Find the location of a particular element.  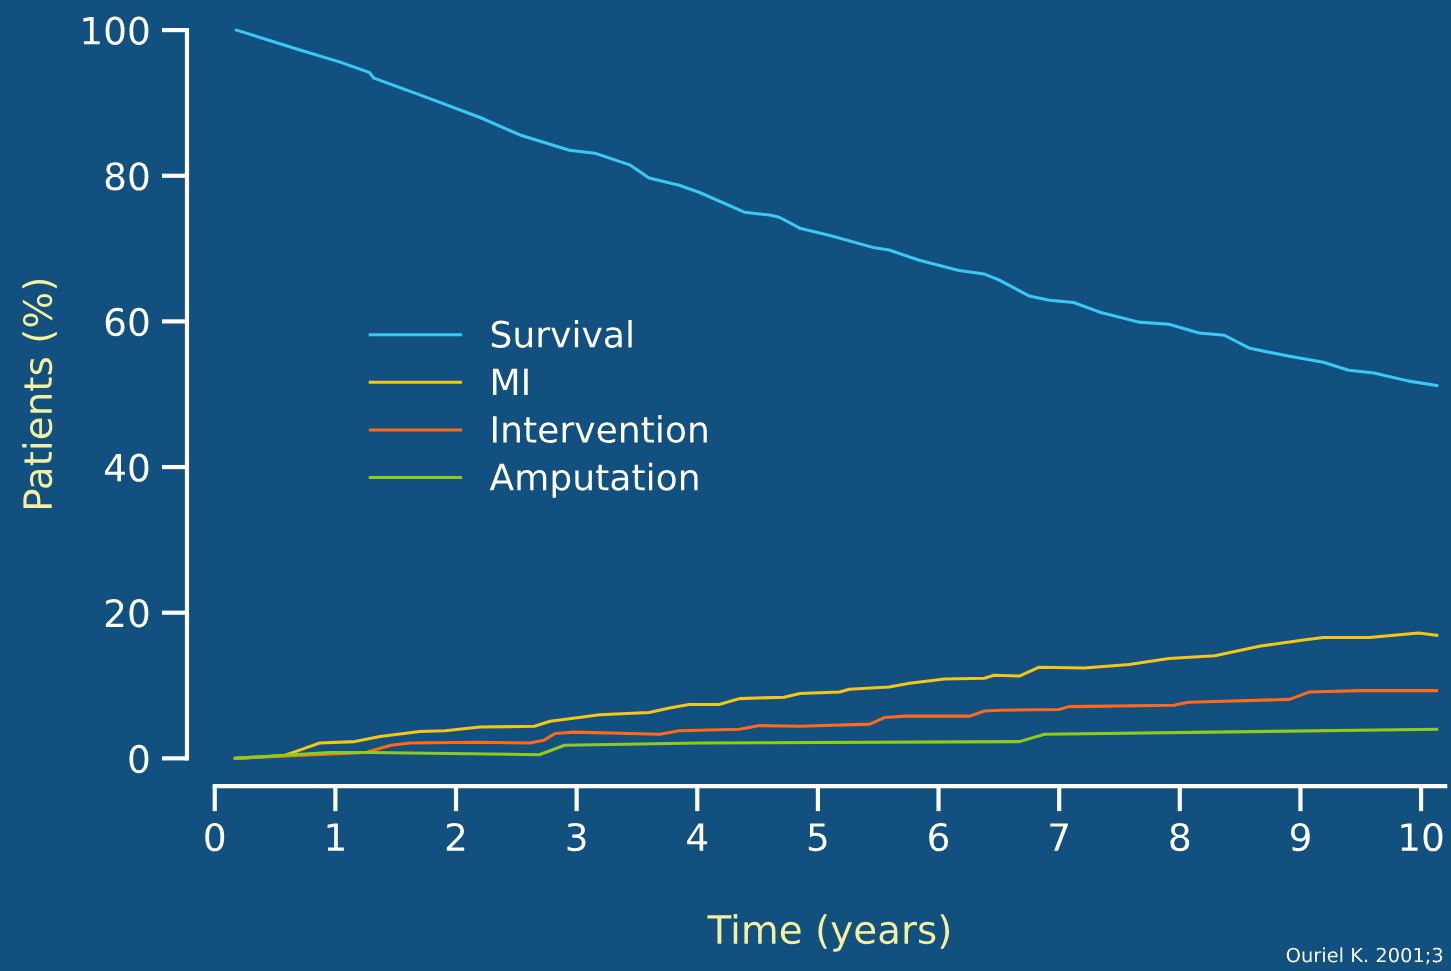

x-tick-label: 4 is located at coordinates (697, 837).